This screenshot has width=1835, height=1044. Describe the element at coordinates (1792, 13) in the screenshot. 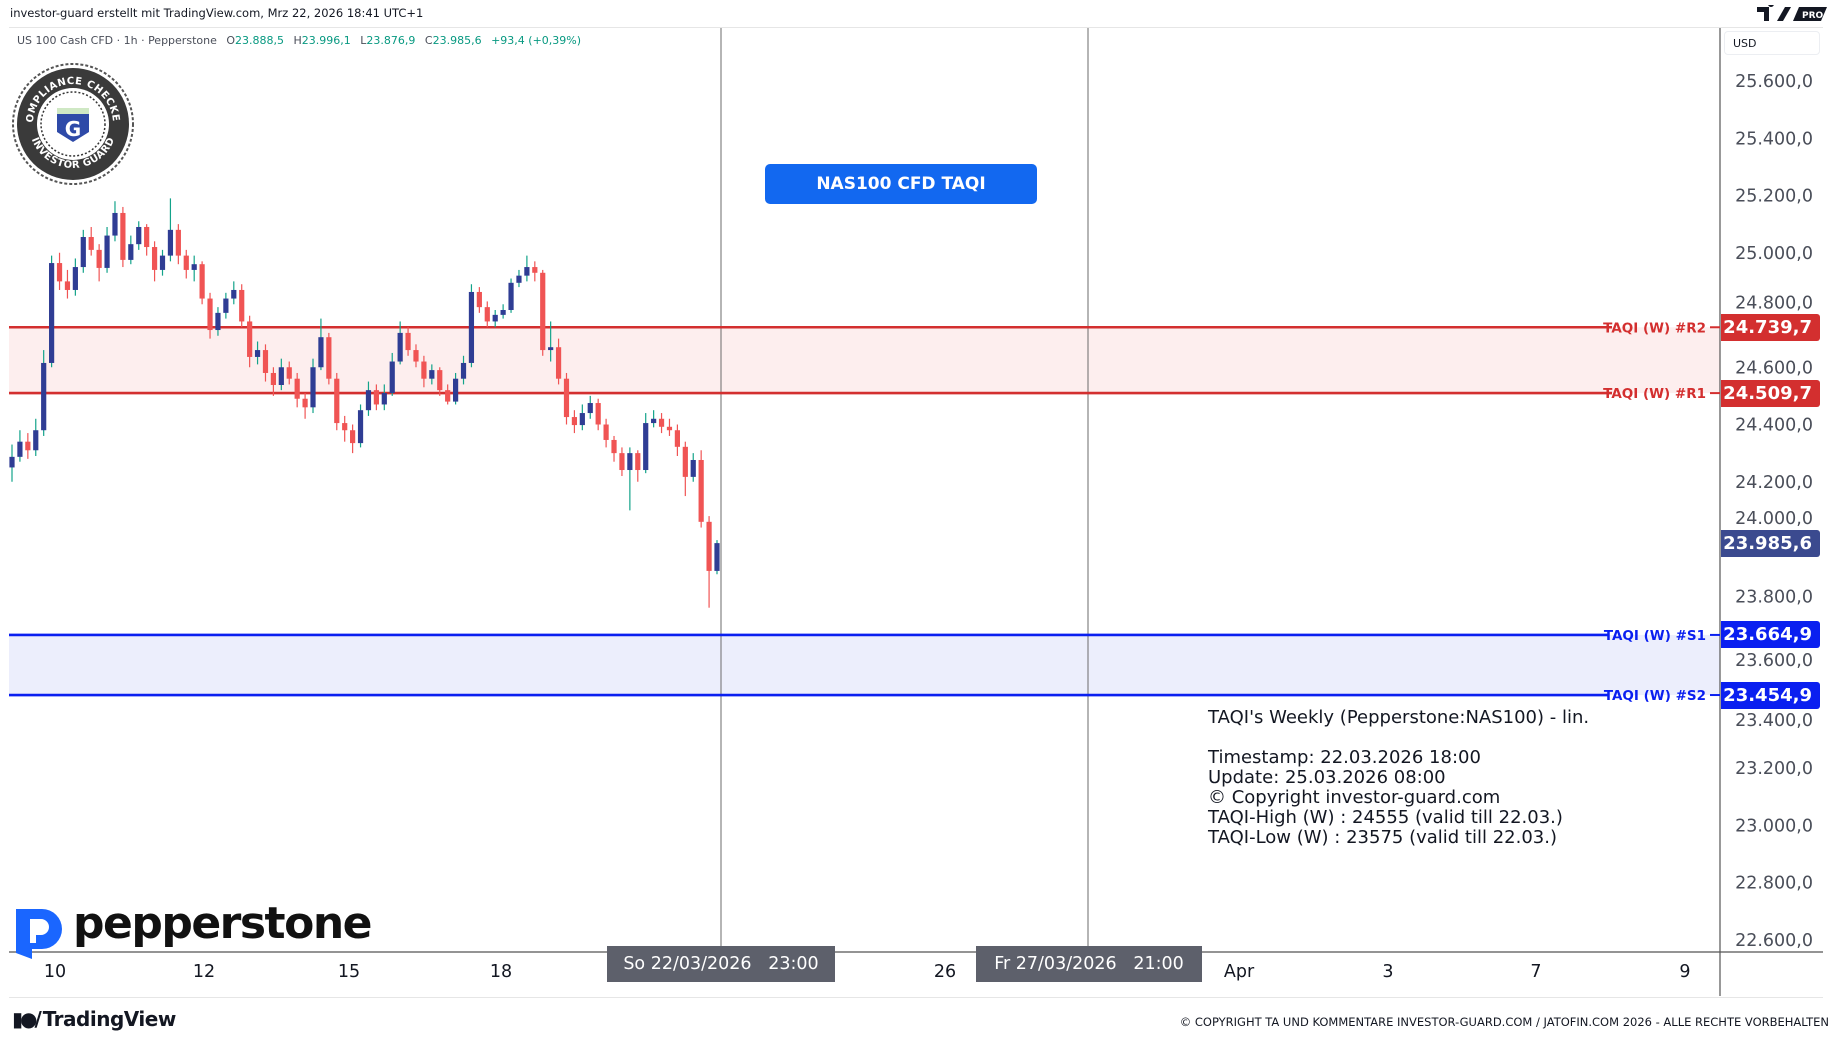

I see `tradingview-pro-logo: PRO` at that location.